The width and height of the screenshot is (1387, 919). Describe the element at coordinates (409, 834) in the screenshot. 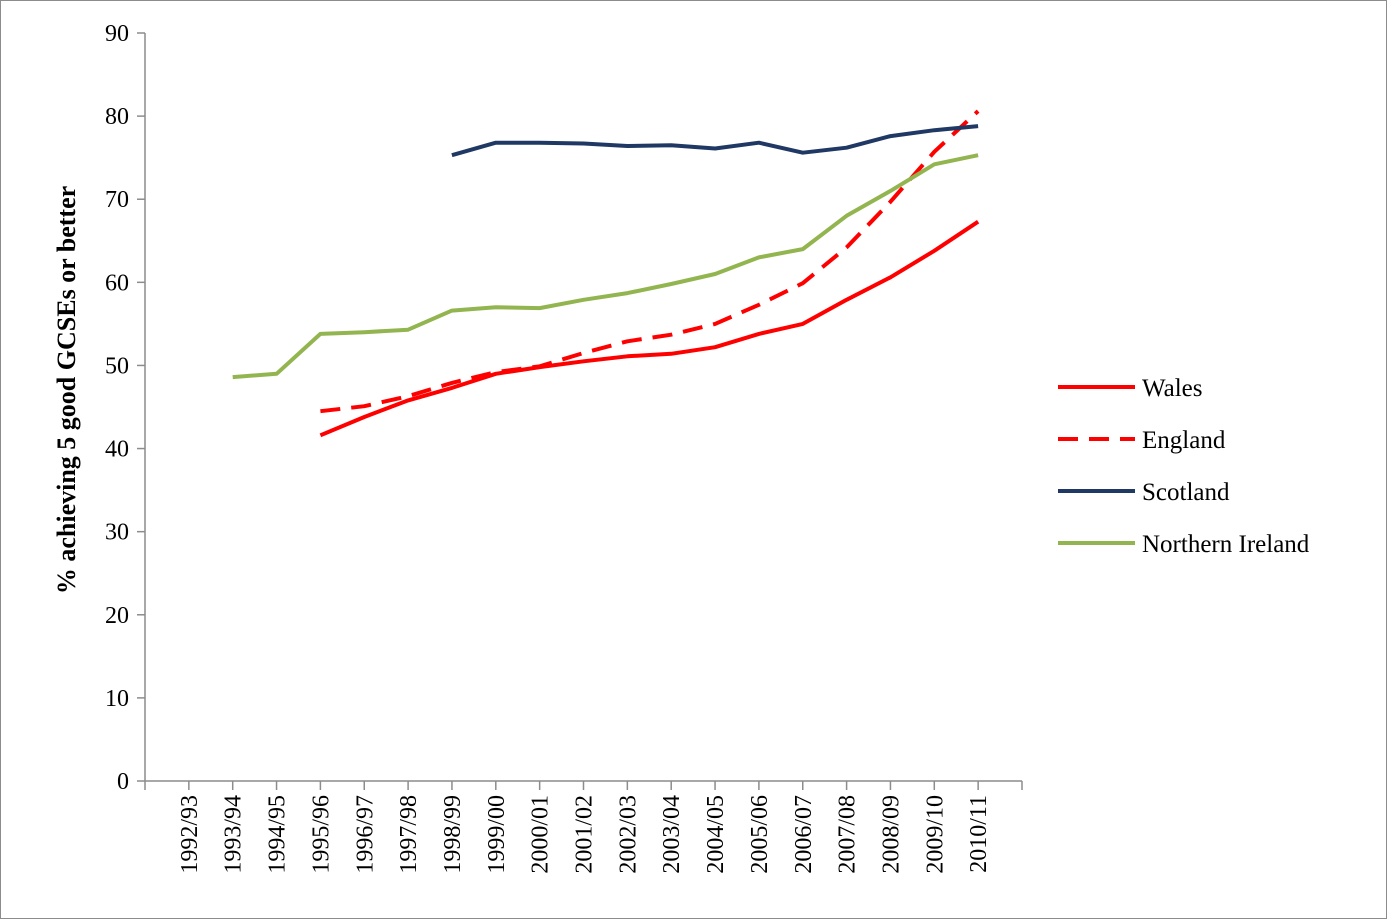

I see `x-tick-label: 1997/98` at that location.